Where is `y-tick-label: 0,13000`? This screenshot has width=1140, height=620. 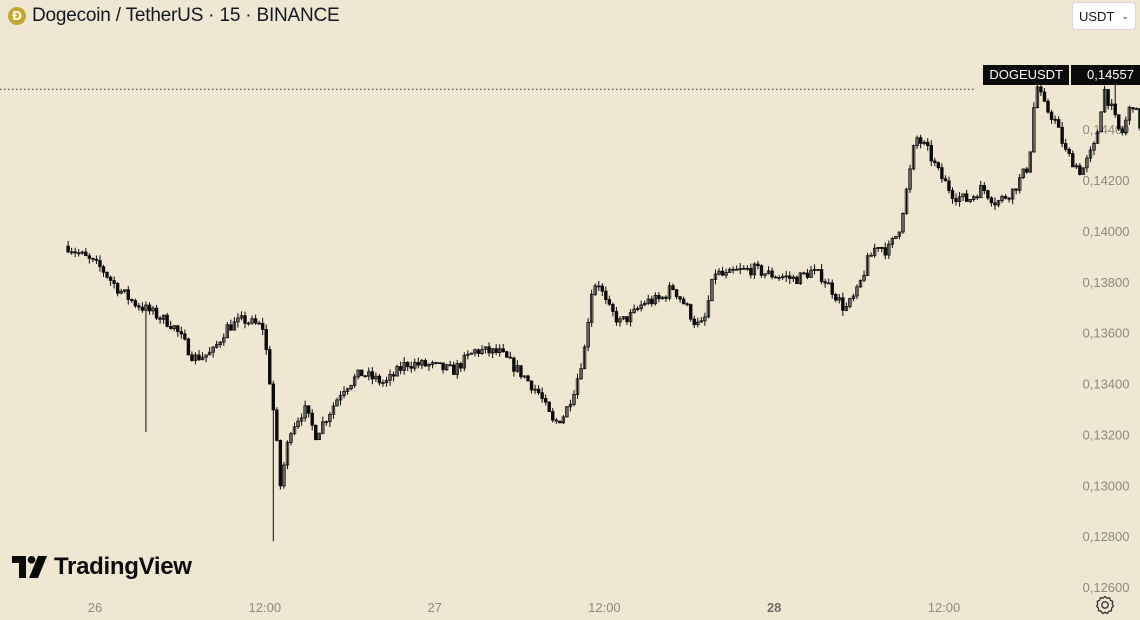 y-tick-label: 0,13000 is located at coordinates (1106, 485).